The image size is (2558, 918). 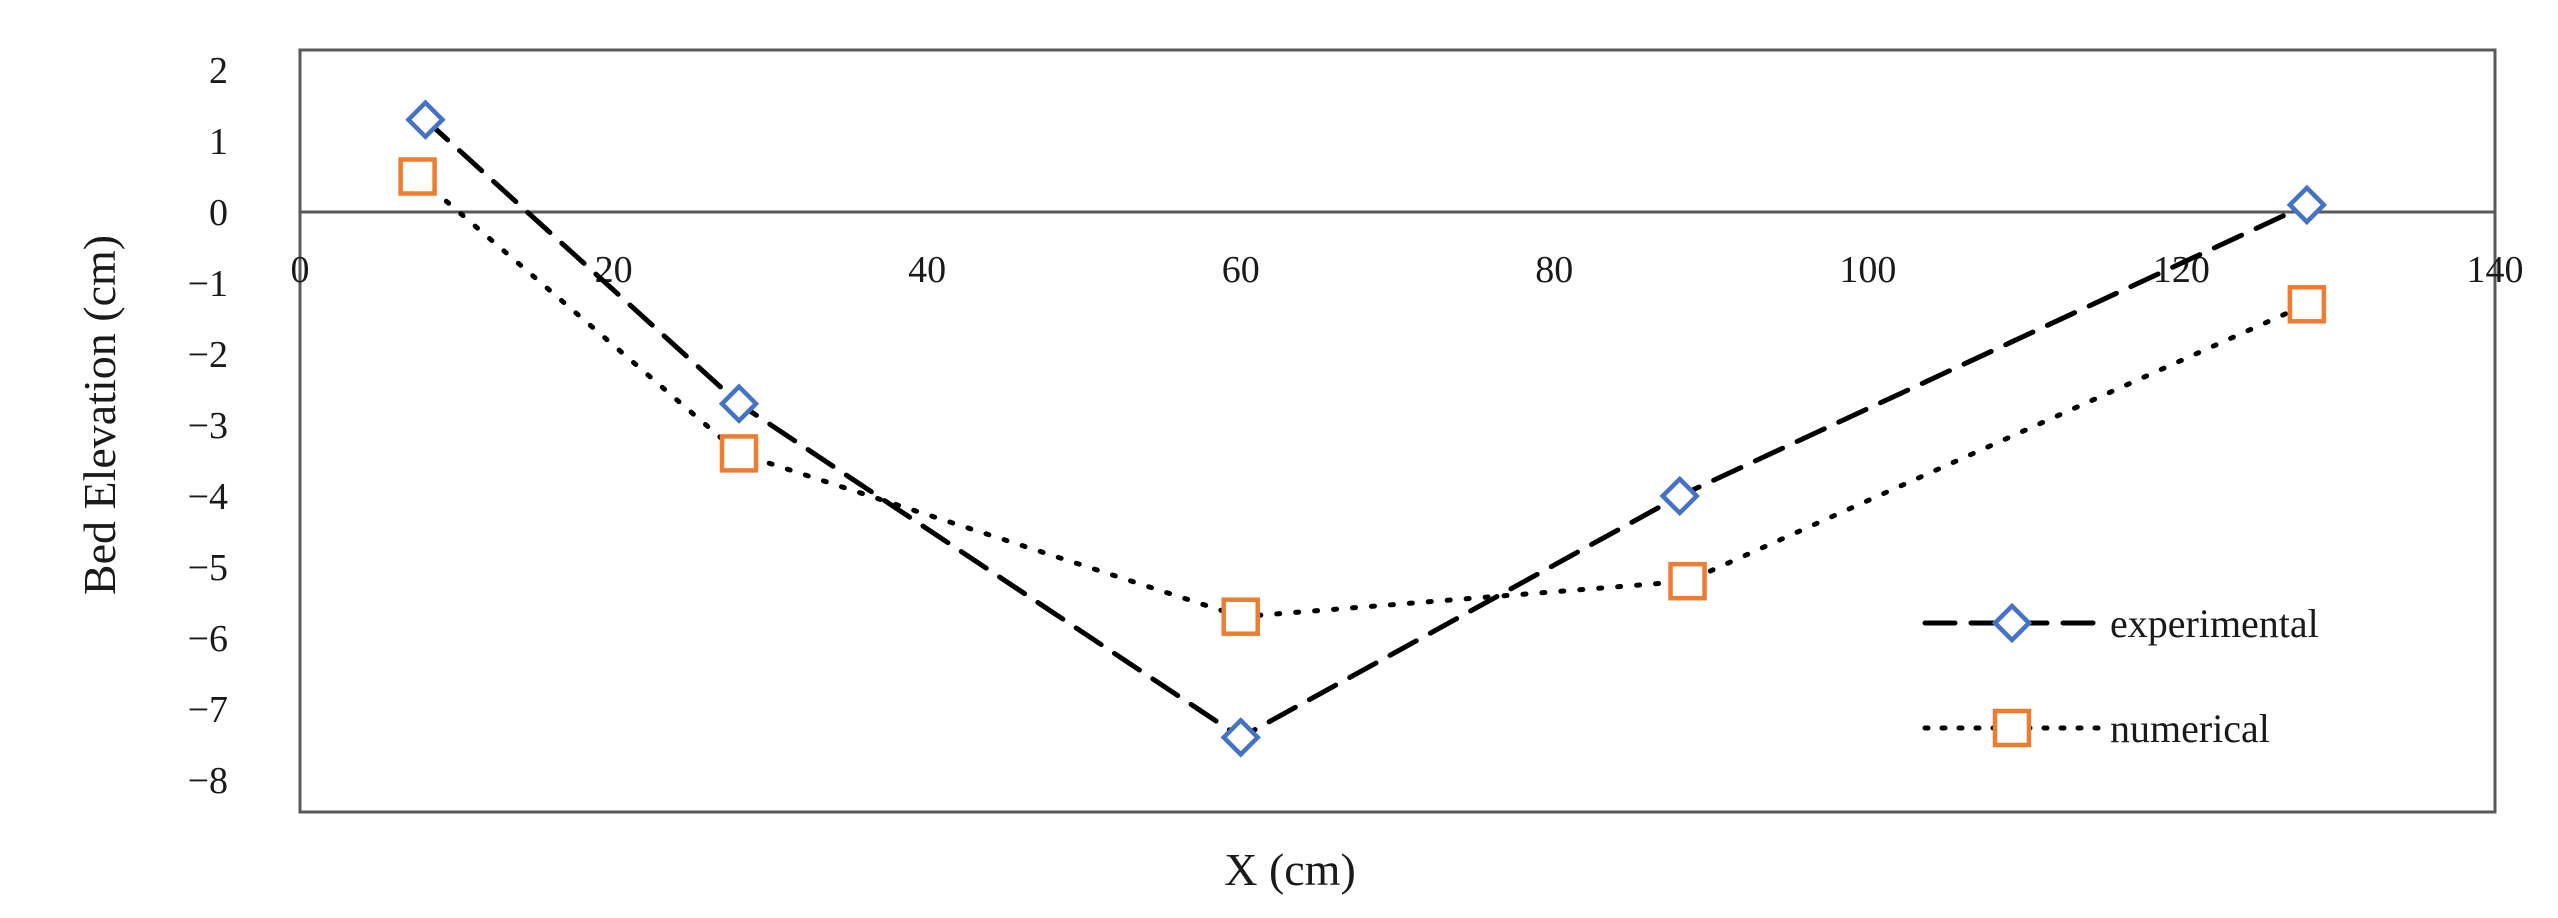 I want to click on legend-marker-experimental, so click(x=2012, y=623).